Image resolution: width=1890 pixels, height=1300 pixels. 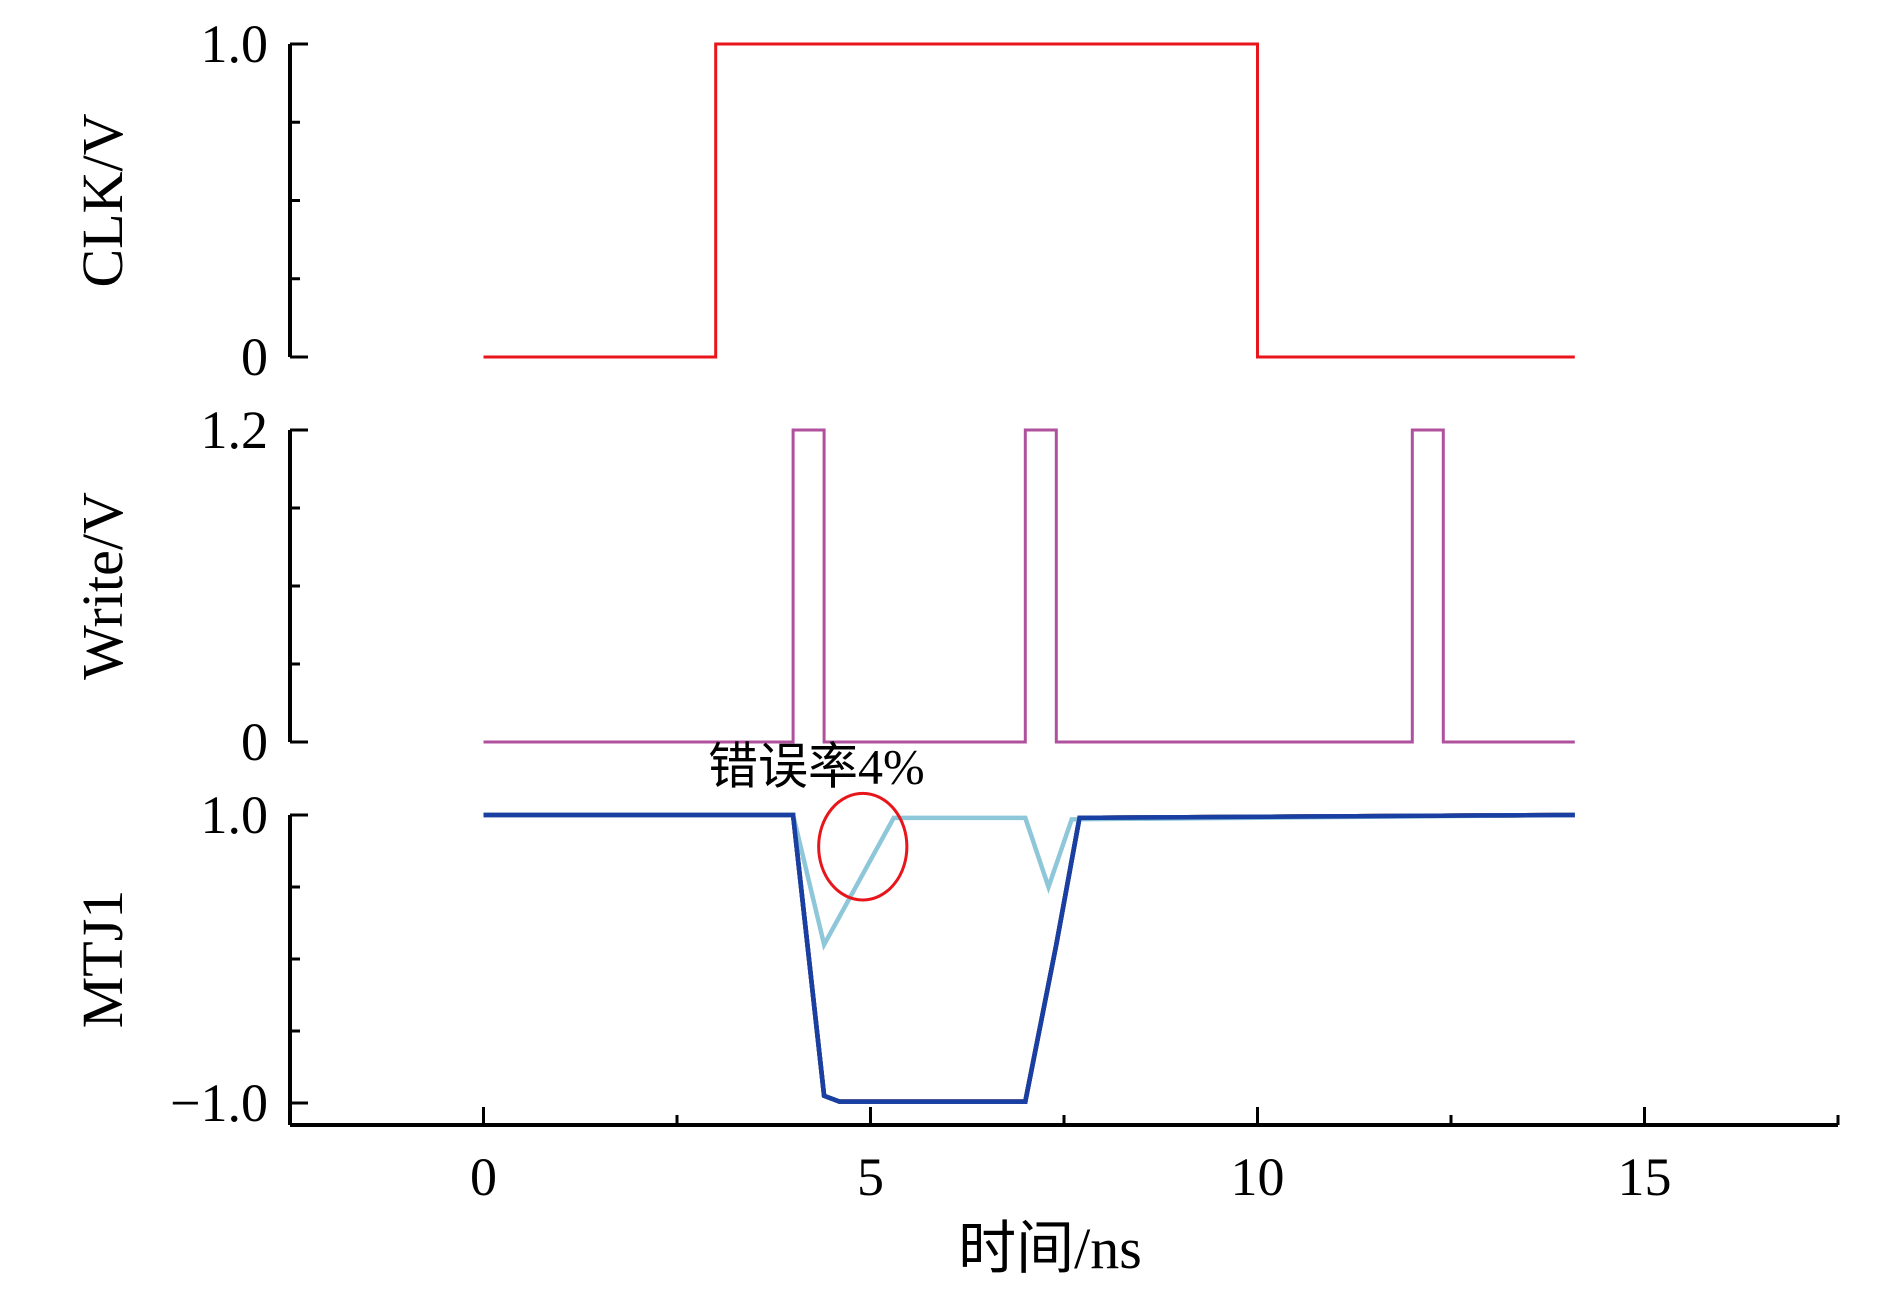 I want to click on x-tick-label: 10, so click(x=1258, y=1177).